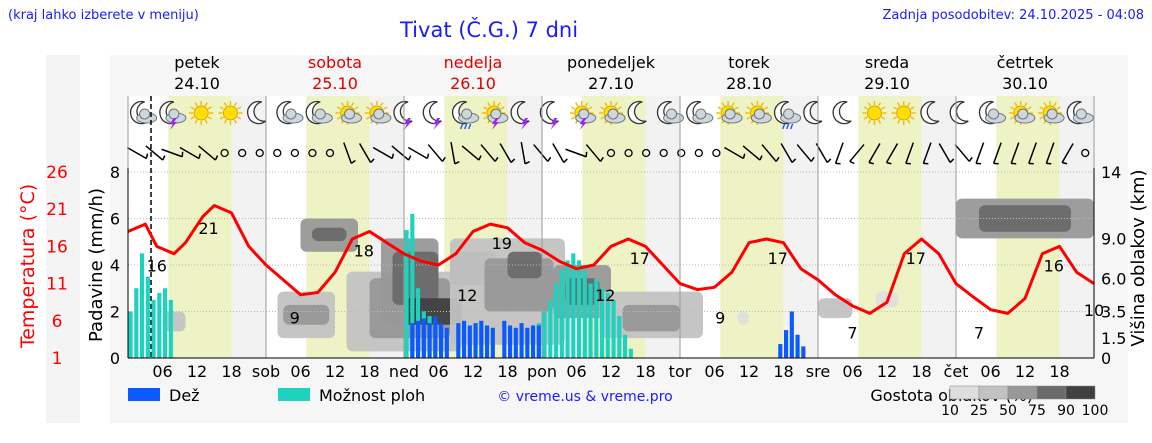 Image resolution: width=1152 pixels, height=443 pixels. I want to click on cloud-height-tick-label: 9.0, so click(1113, 238).